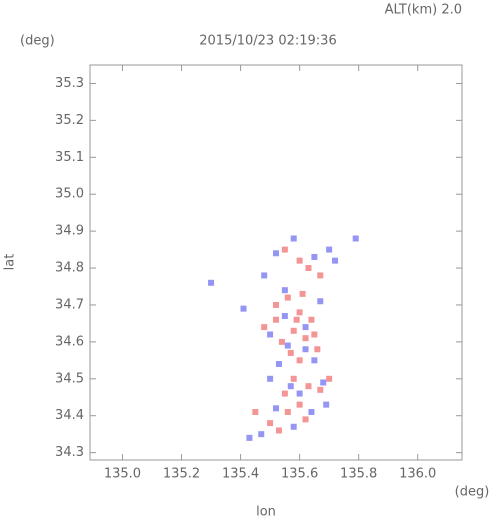 The width and height of the screenshot is (491, 525). What do you see at coordinates (358, 474) in the screenshot?
I see `x-tick-label: 135.8` at bounding box center [358, 474].